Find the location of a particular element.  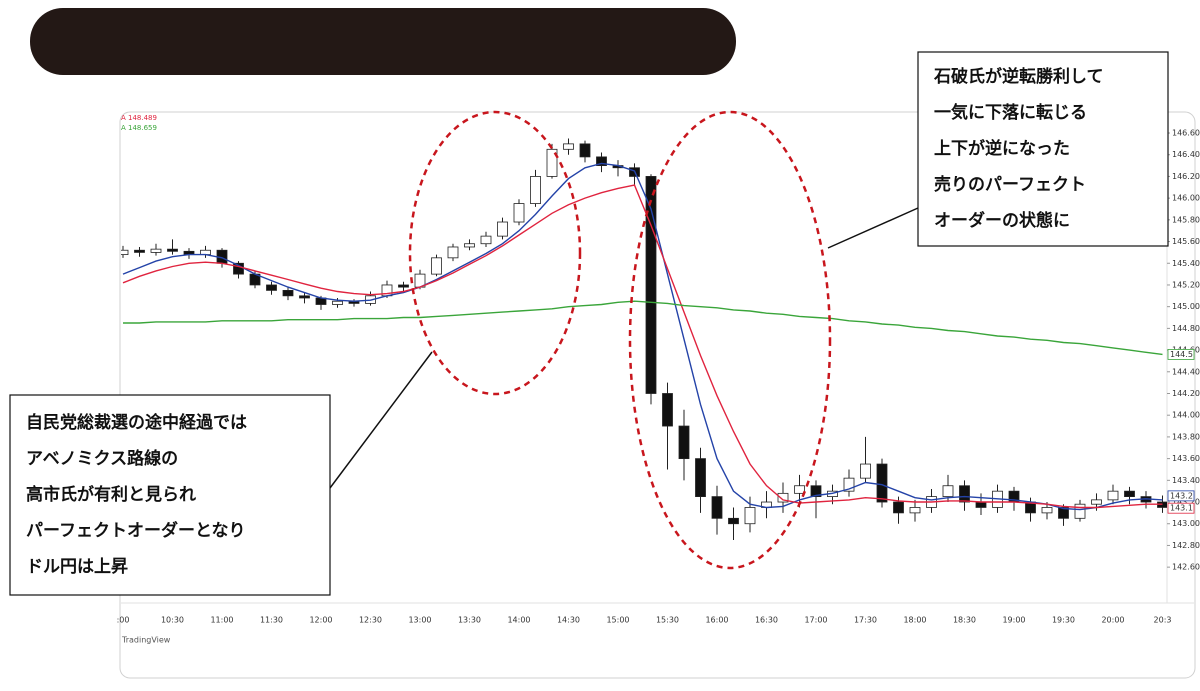

x-tick-label: 13:30 is located at coordinates (469, 620).